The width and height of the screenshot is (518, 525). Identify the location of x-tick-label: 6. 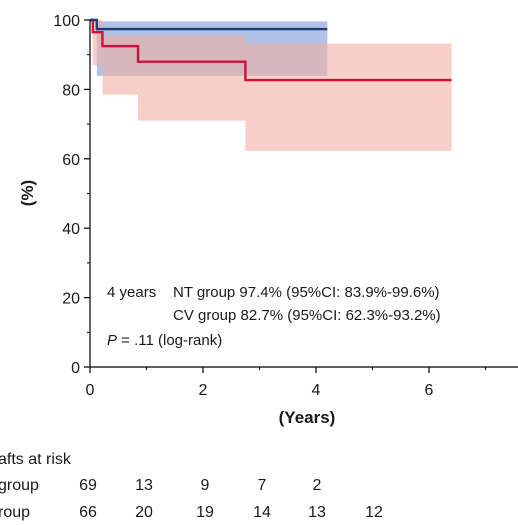
(429, 390).